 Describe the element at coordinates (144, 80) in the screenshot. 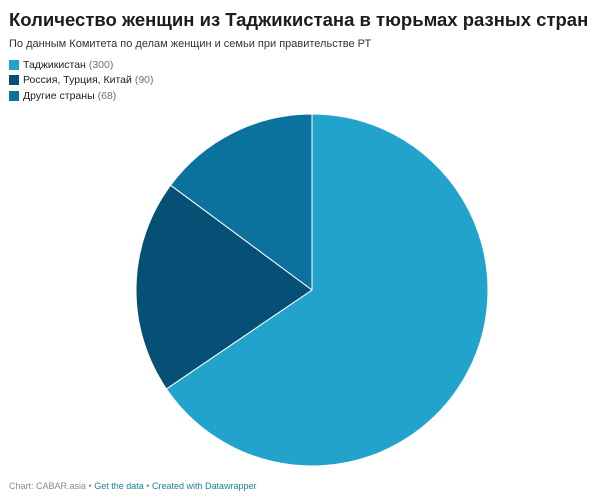

I see `legend-count: (90)` at that location.